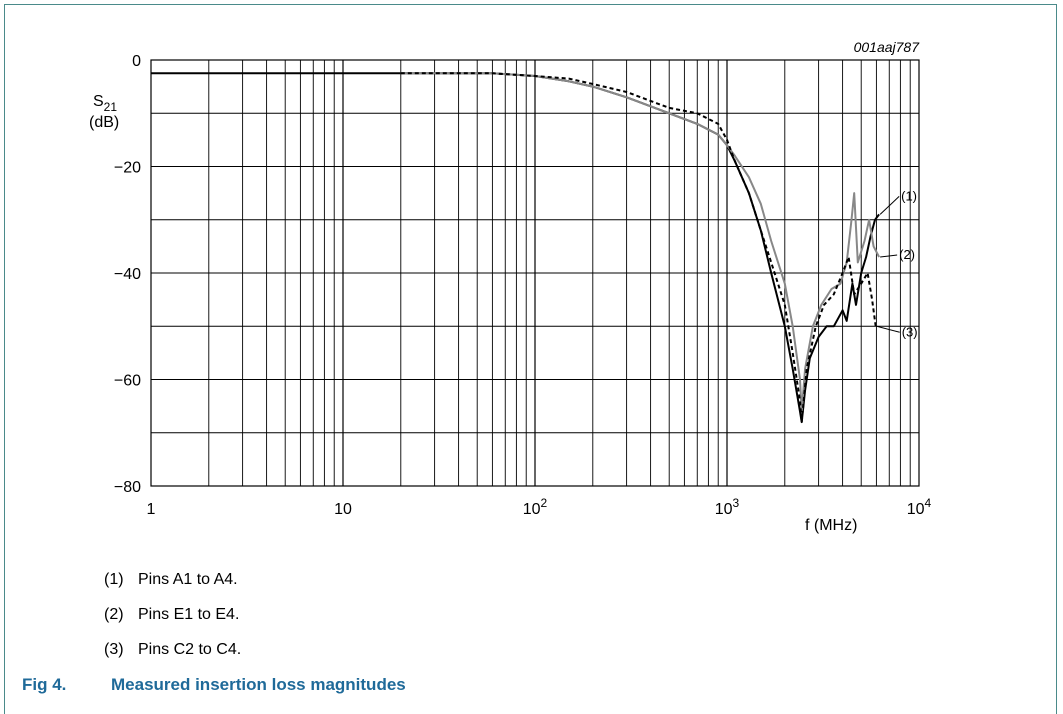 The image size is (1063, 714). I want to click on y-axis-unit: (dB), so click(104, 122).